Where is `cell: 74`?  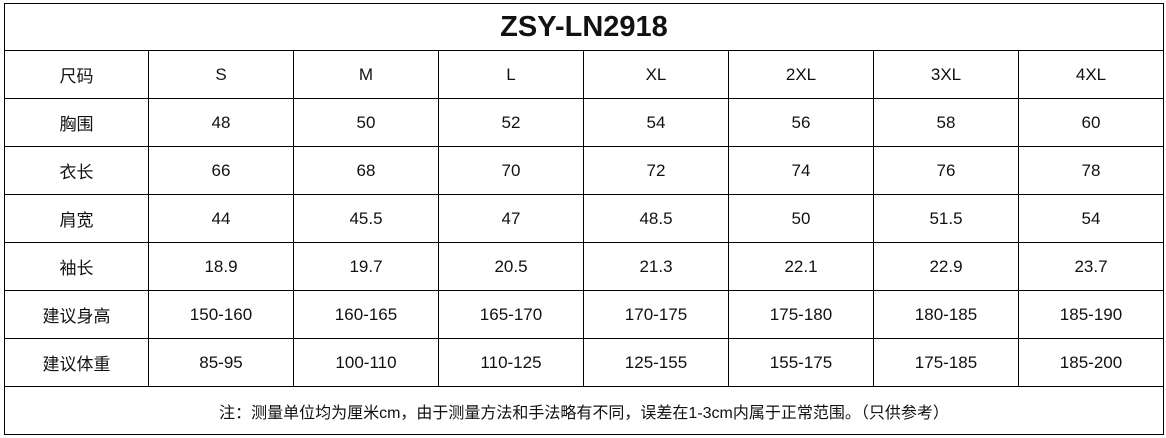 cell: 74 is located at coordinates (801, 170).